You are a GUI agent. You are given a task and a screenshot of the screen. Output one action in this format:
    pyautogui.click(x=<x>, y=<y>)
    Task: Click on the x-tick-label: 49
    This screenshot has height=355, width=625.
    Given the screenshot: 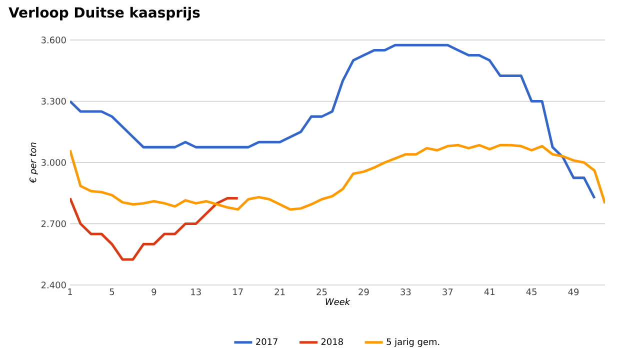 What is the action you would take?
    pyautogui.click(x=573, y=292)
    